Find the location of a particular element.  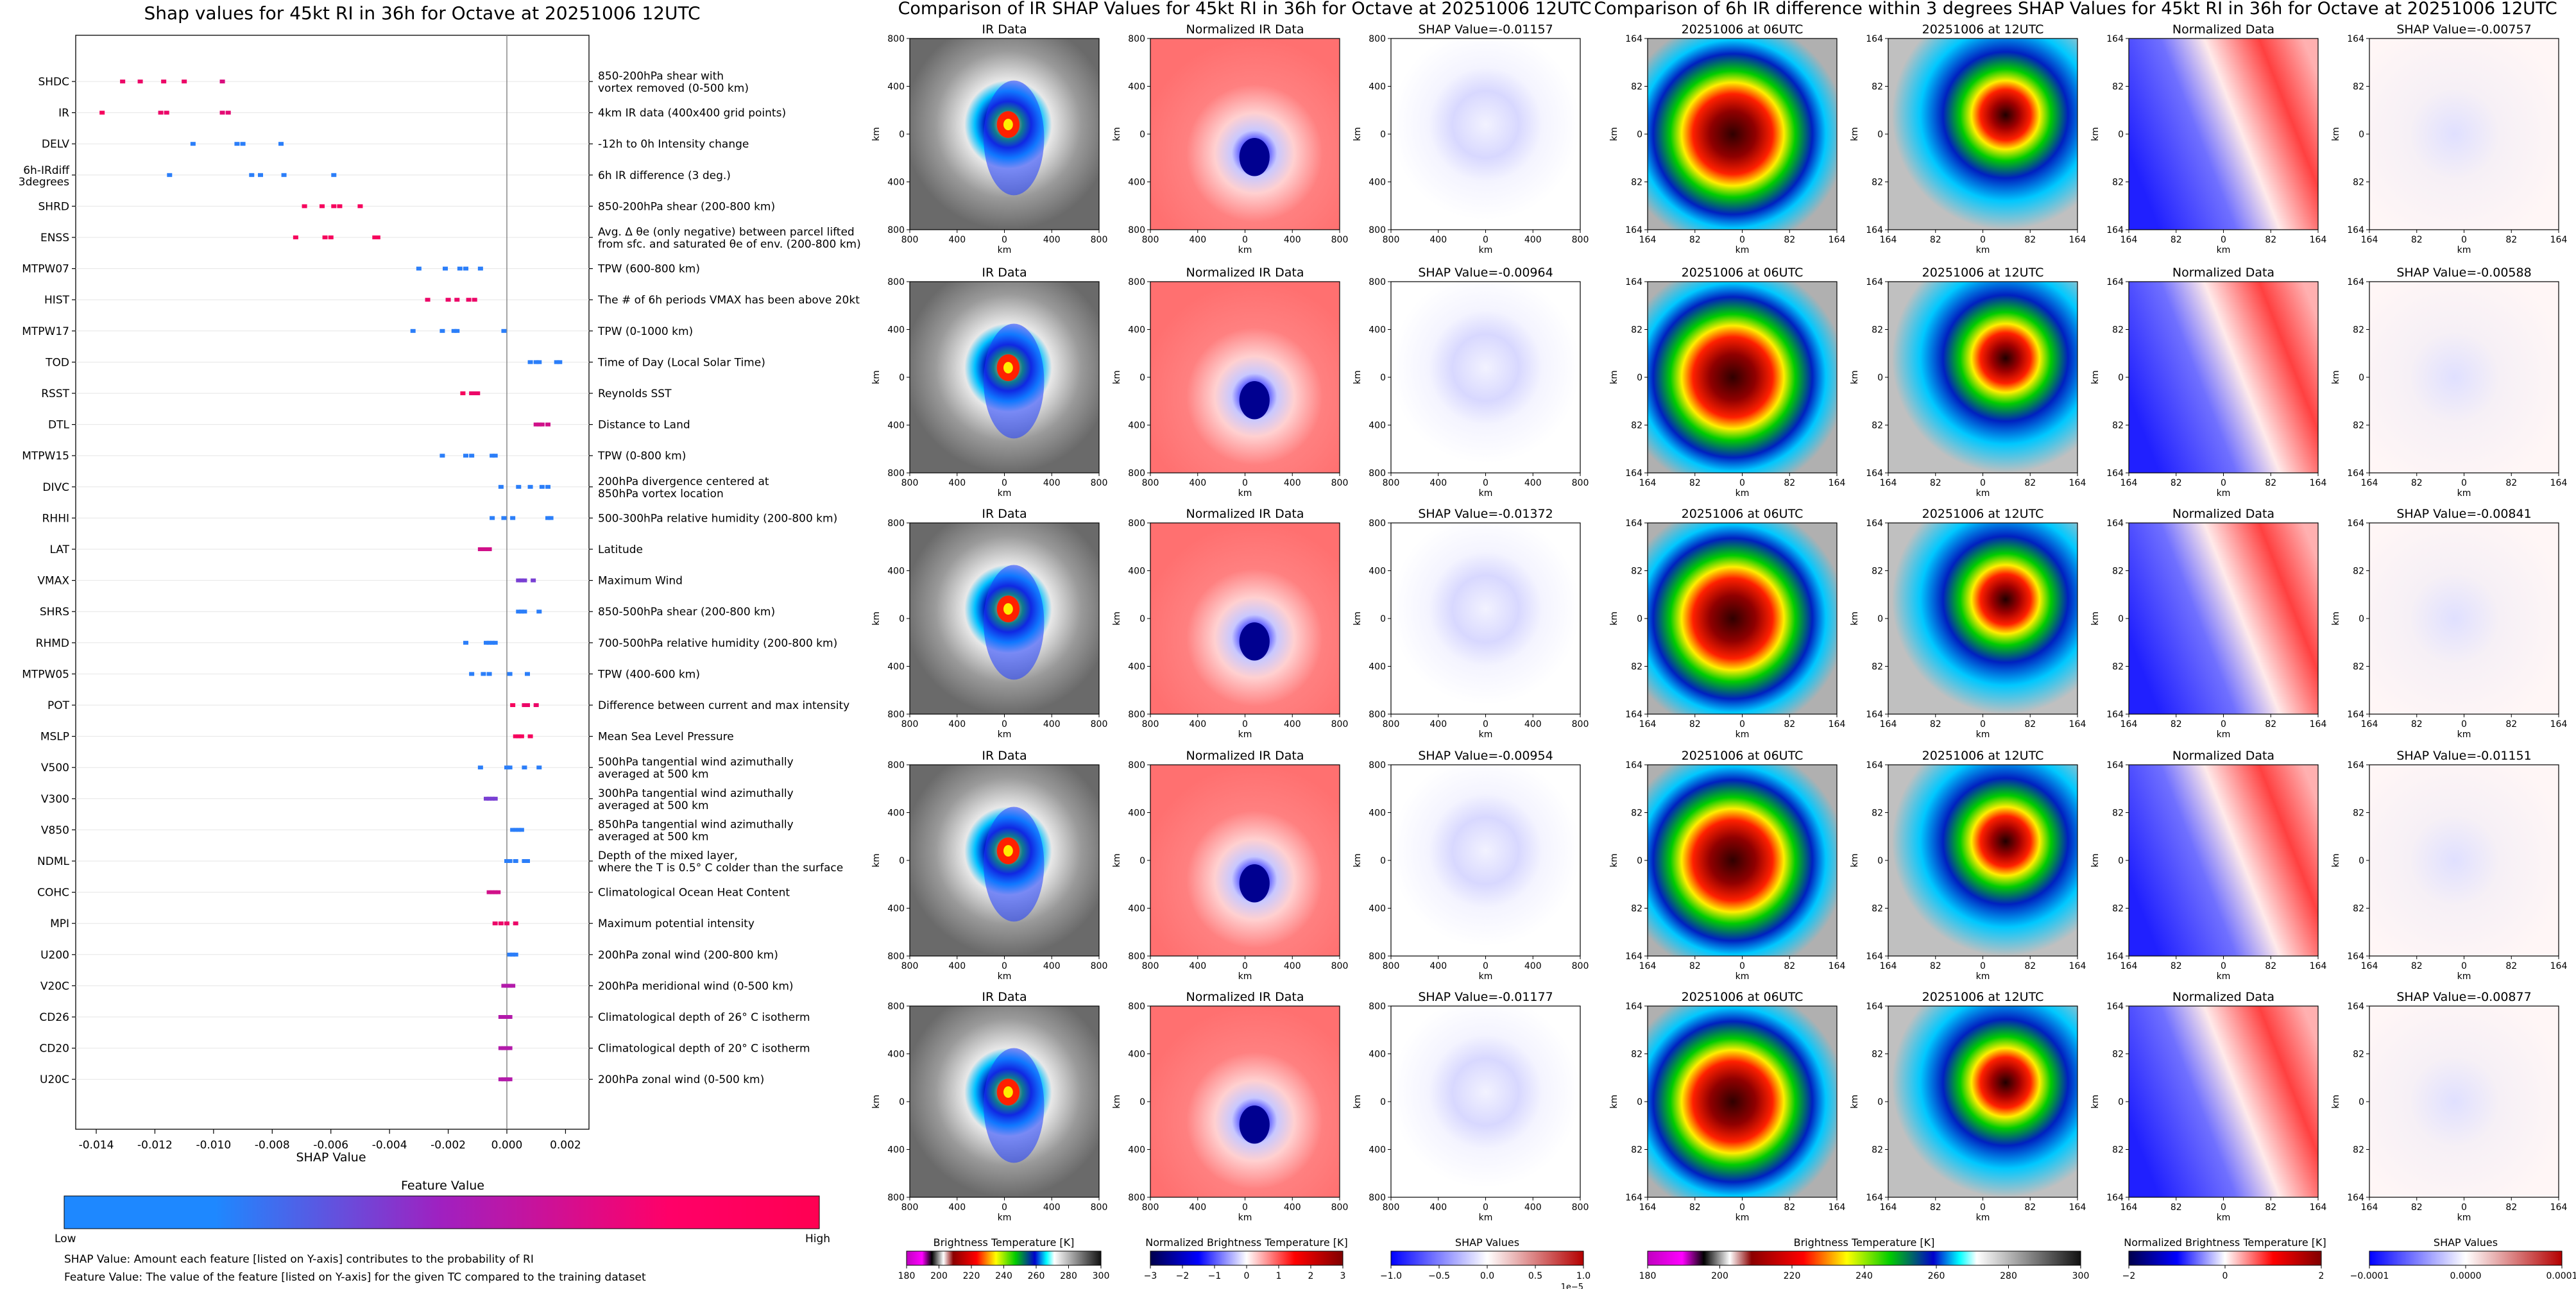

panel-title: SHAP Value=-0.01177 is located at coordinates (1485, 997).